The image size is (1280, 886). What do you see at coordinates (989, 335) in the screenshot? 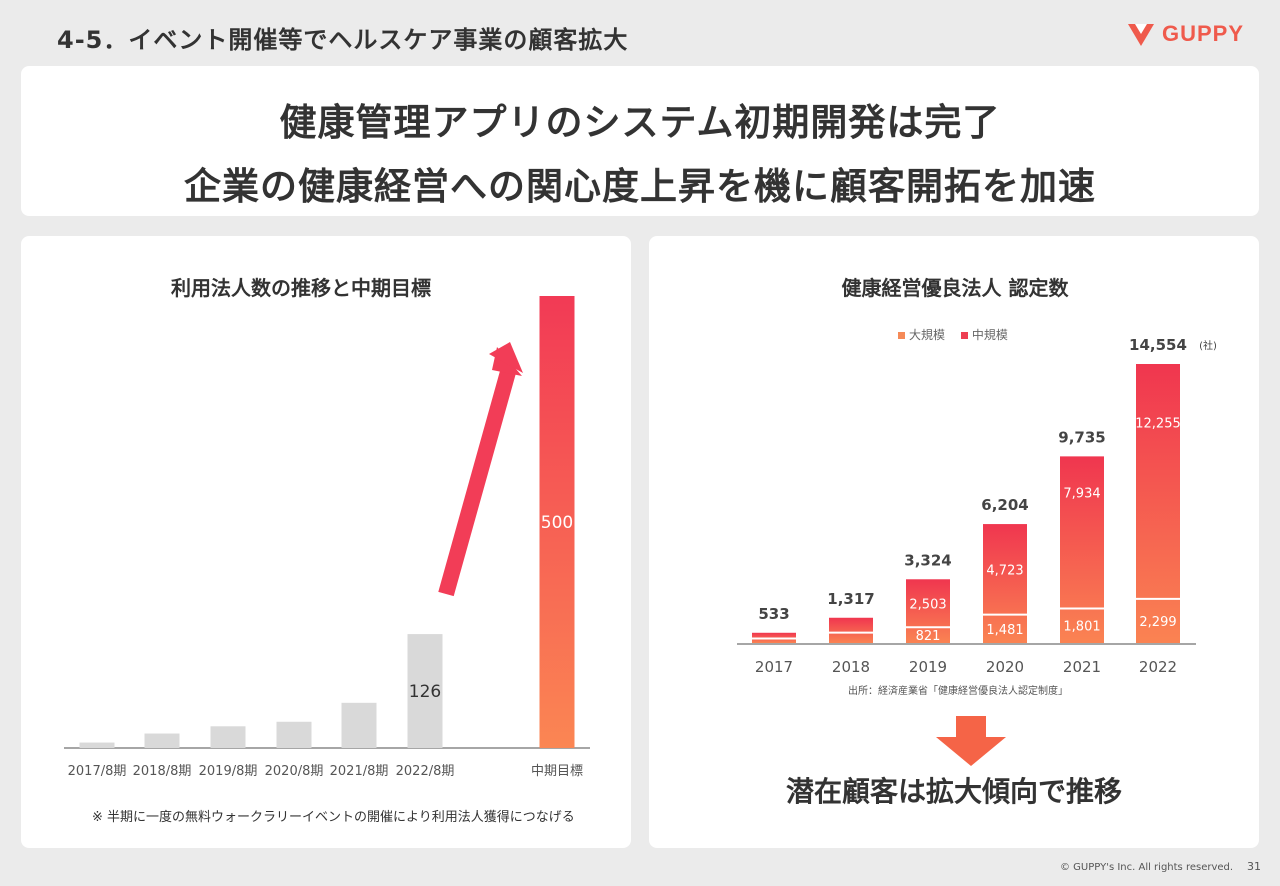
I see `legend-label-medium: 中規模` at bounding box center [989, 335].